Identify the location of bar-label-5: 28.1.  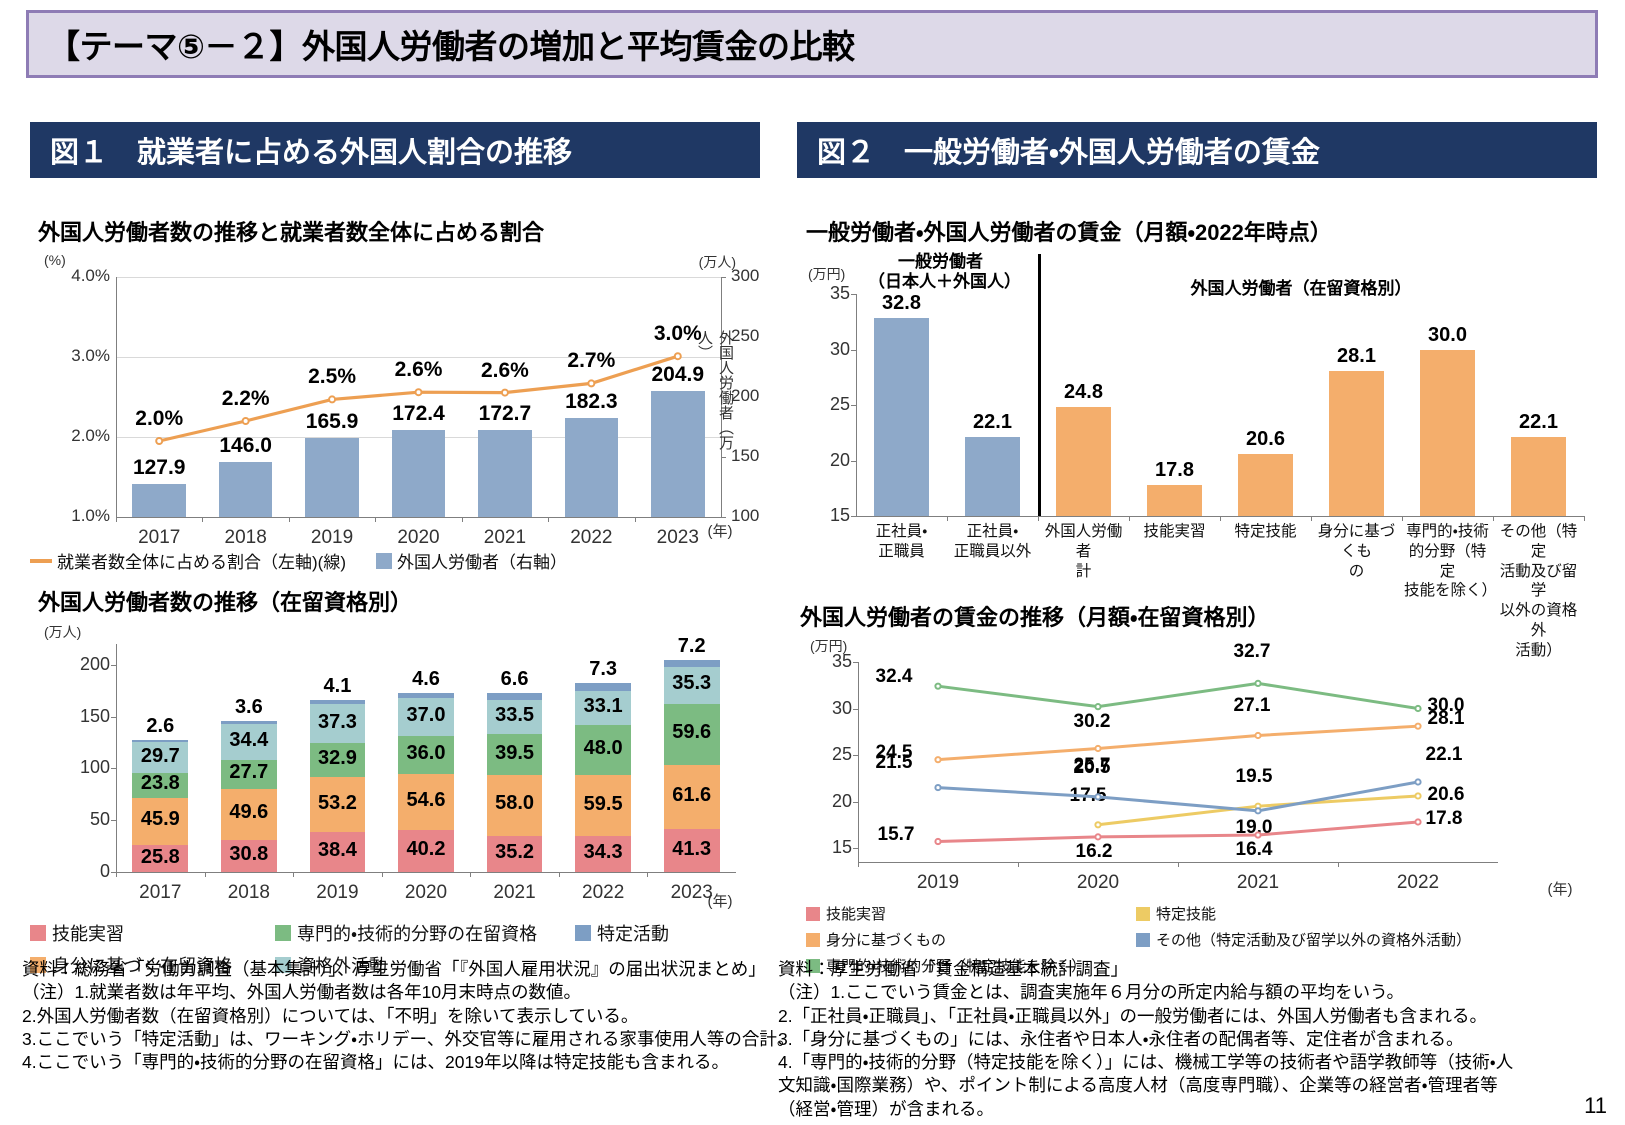
(1356, 355).